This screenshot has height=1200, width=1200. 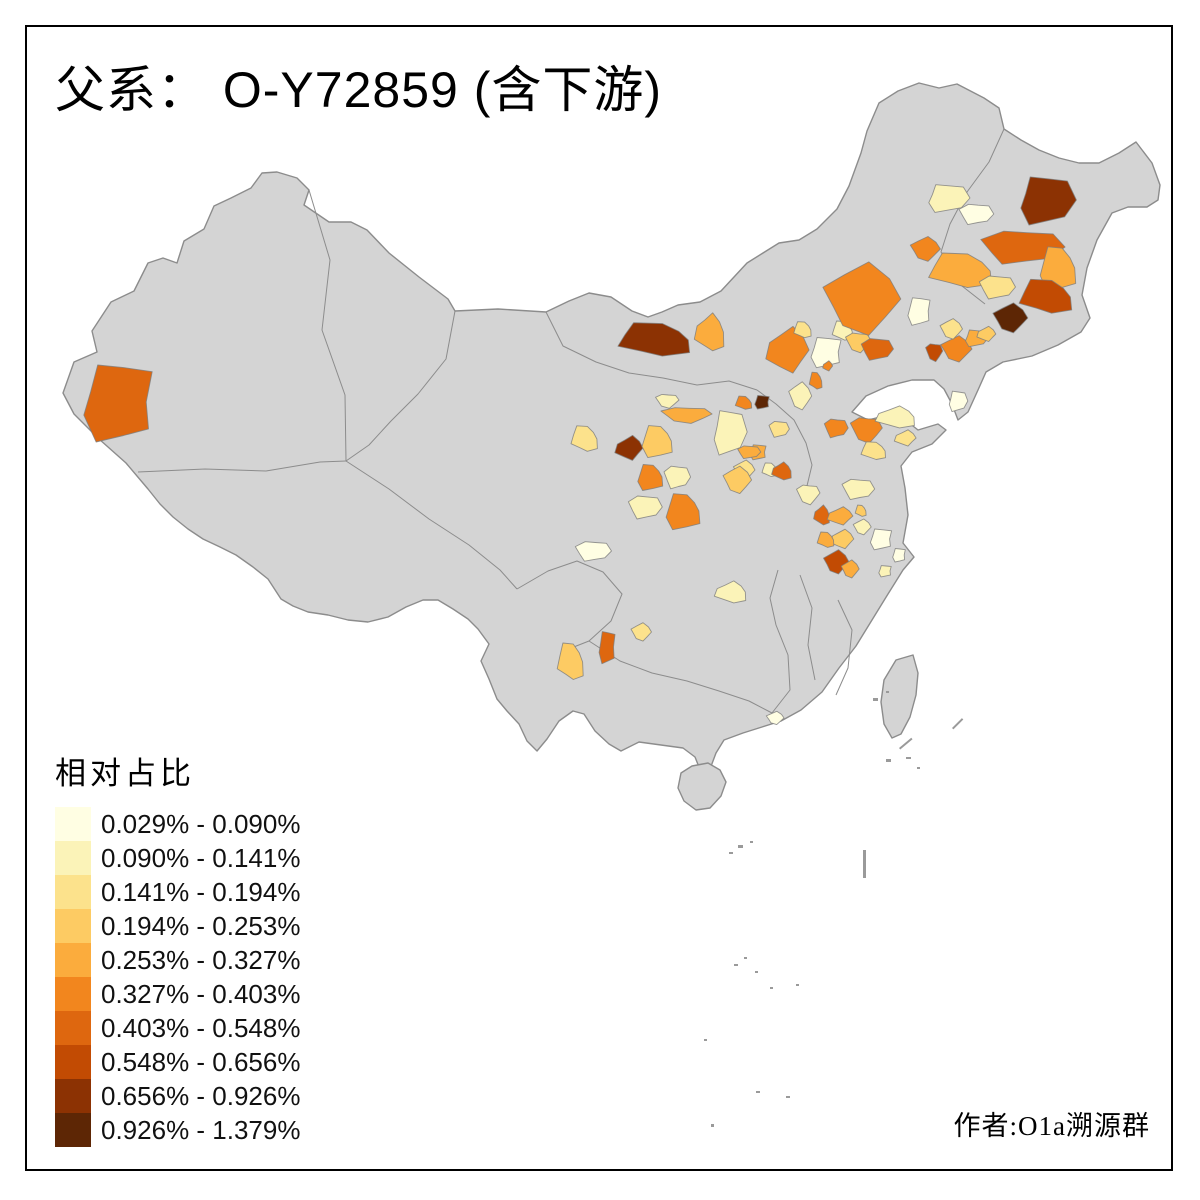 What do you see at coordinates (201, 1129) in the screenshot?
I see `legend-range-label: 0.926% - 1.379%` at bounding box center [201, 1129].